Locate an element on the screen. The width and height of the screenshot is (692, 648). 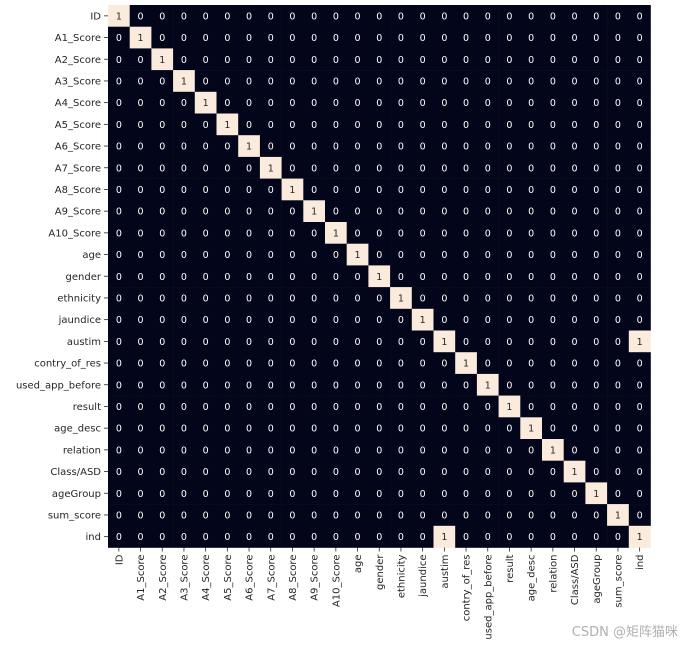
y-axis-tick-label: A7_Score is located at coordinates (78, 168).